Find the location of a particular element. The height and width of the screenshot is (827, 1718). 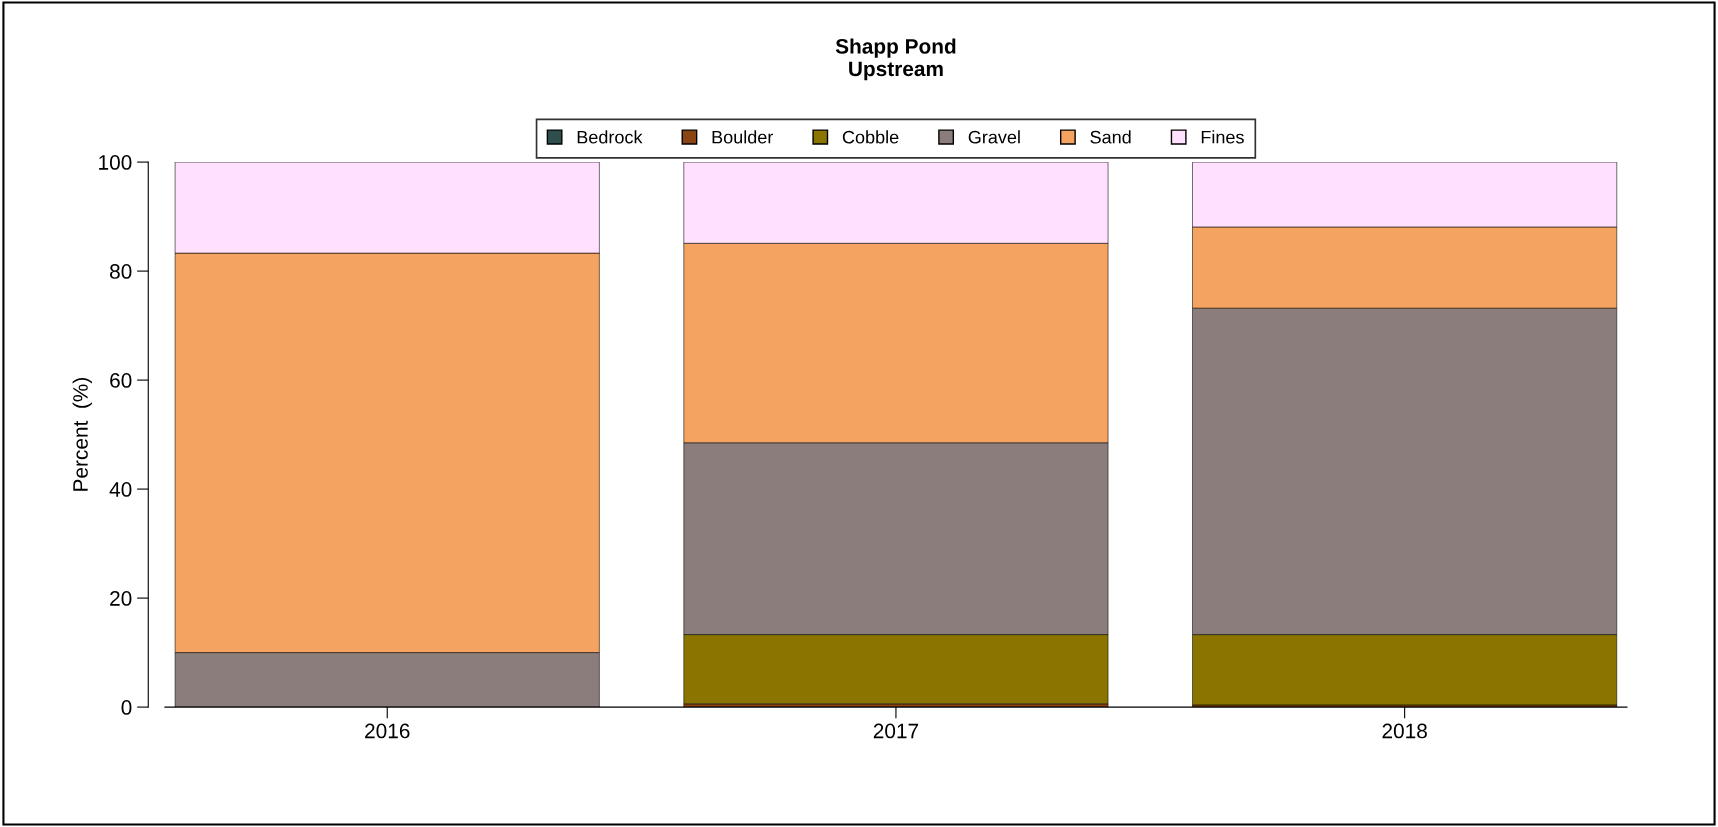

legend-label: Gravel is located at coordinates (994, 137).